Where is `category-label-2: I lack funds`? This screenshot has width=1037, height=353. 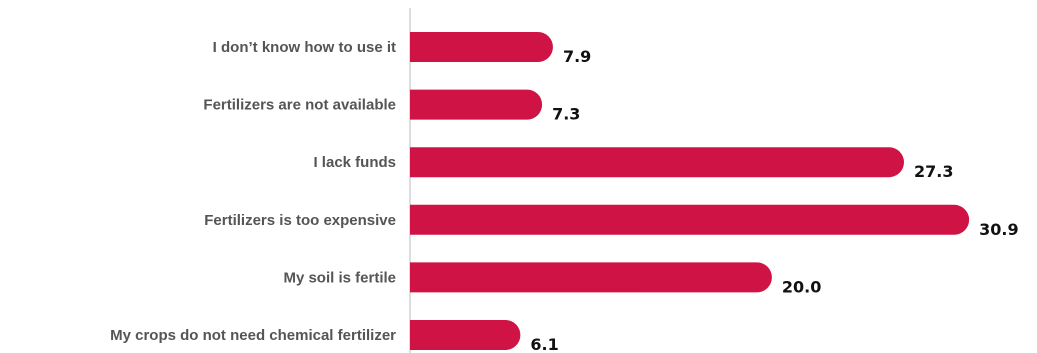
category-label-2: I lack funds is located at coordinates (354, 162).